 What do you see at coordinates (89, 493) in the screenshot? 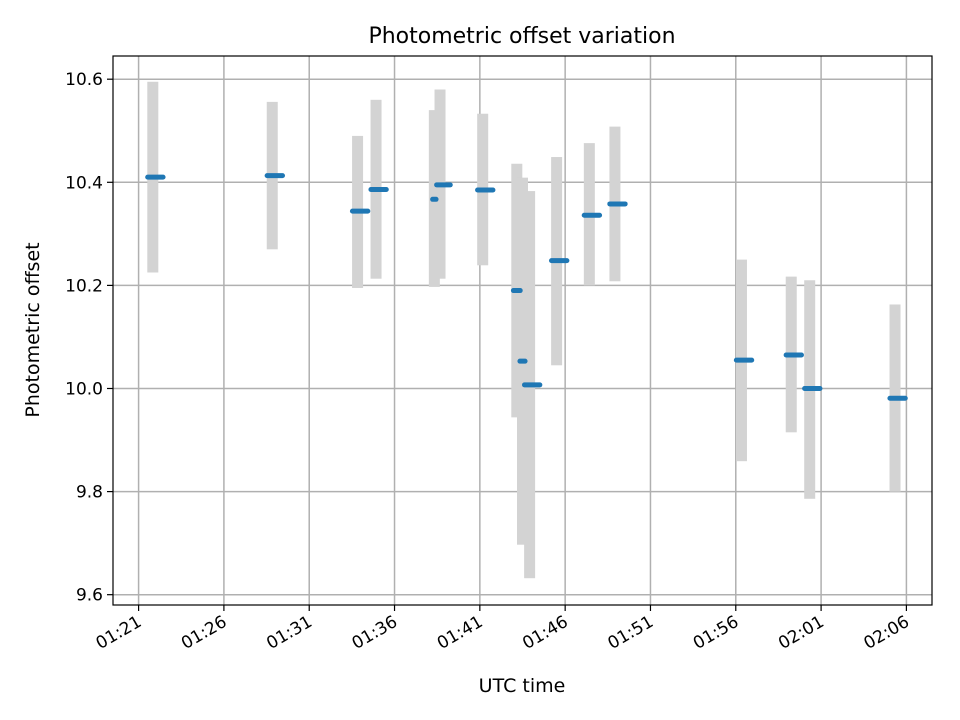
I see `y-tick-label: 9.8` at bounding box center [89, 493].